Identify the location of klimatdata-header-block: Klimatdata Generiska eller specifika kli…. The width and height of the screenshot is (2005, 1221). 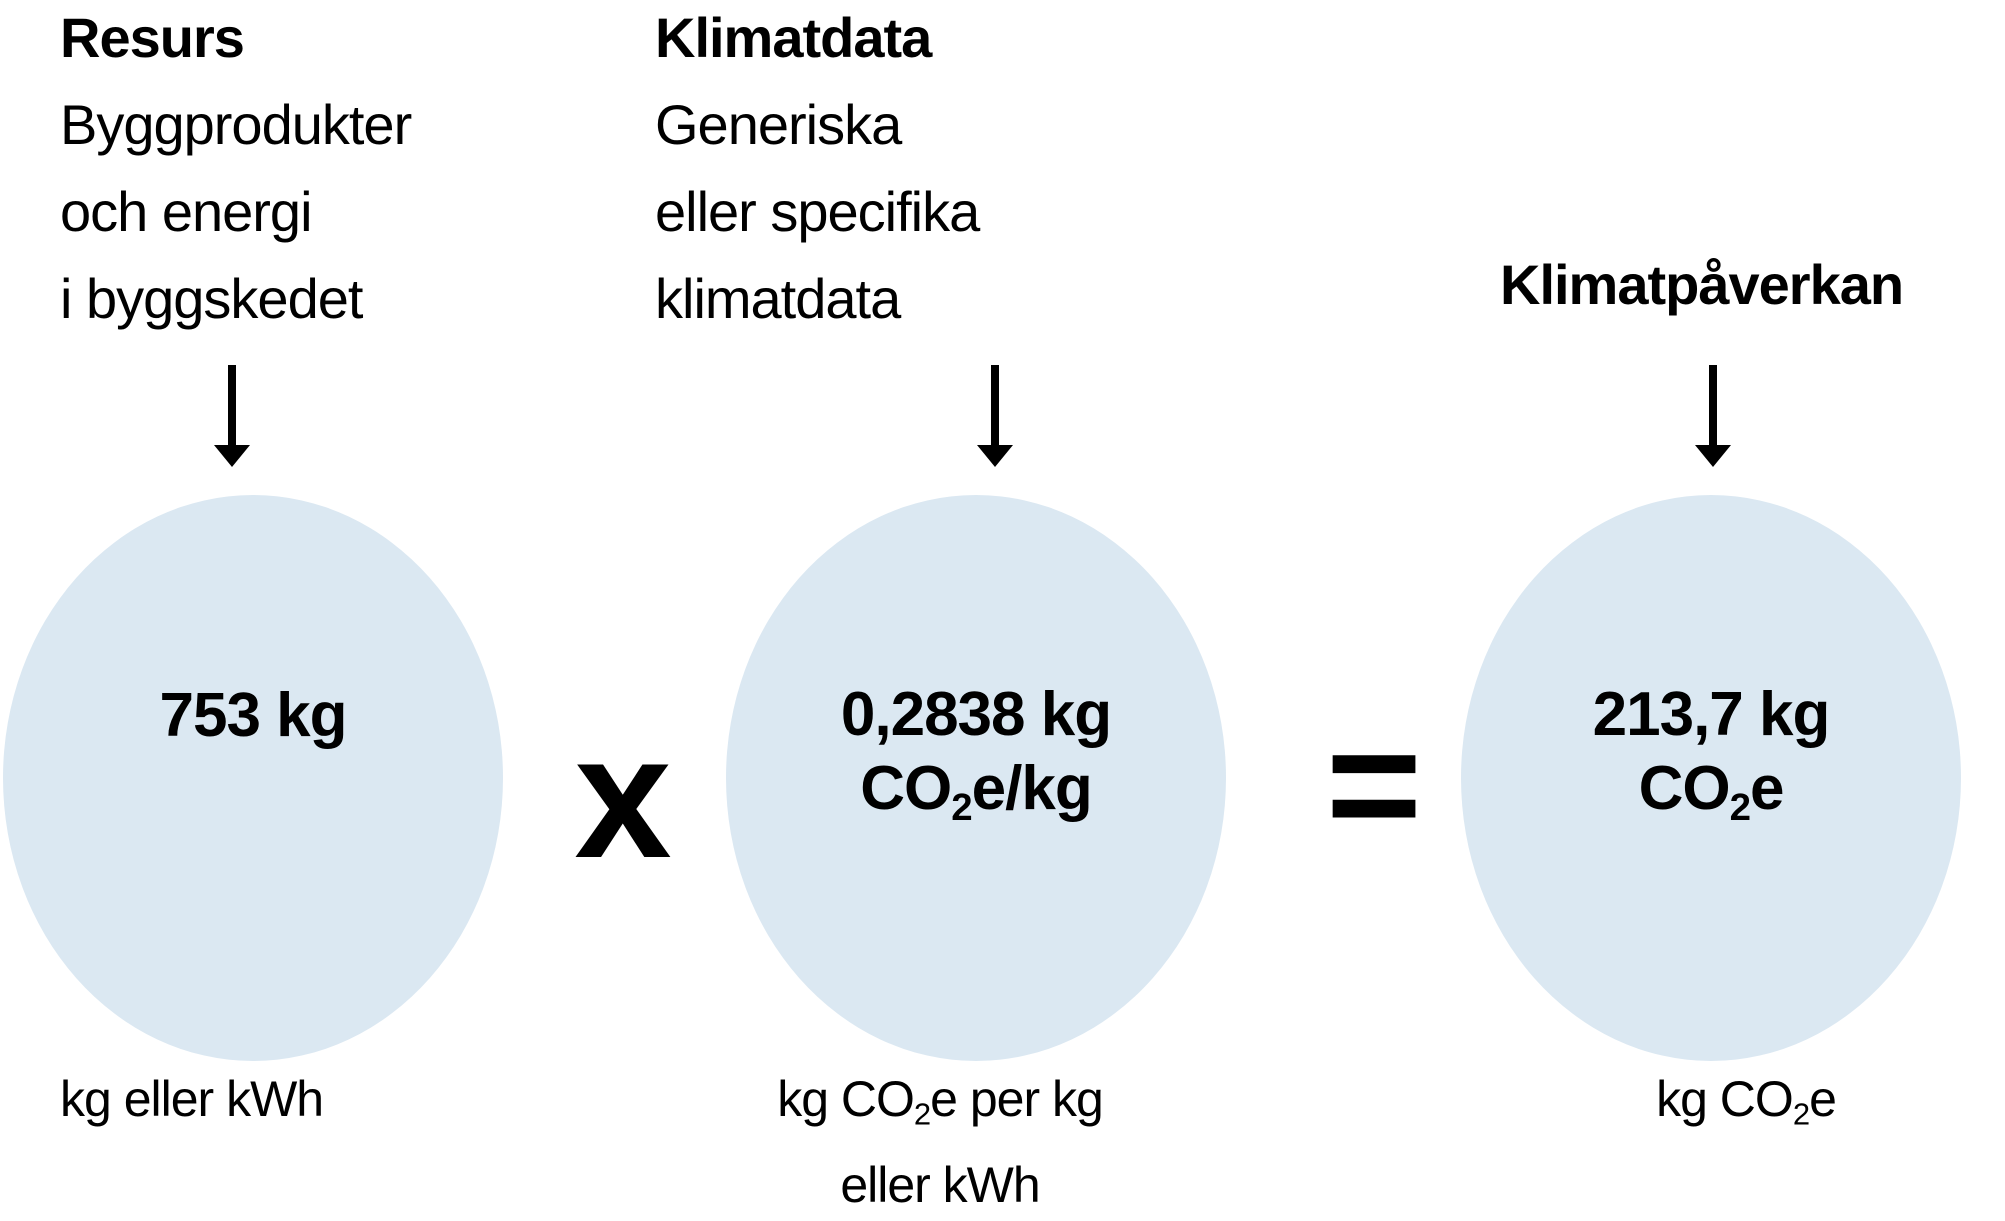
(817, 171).